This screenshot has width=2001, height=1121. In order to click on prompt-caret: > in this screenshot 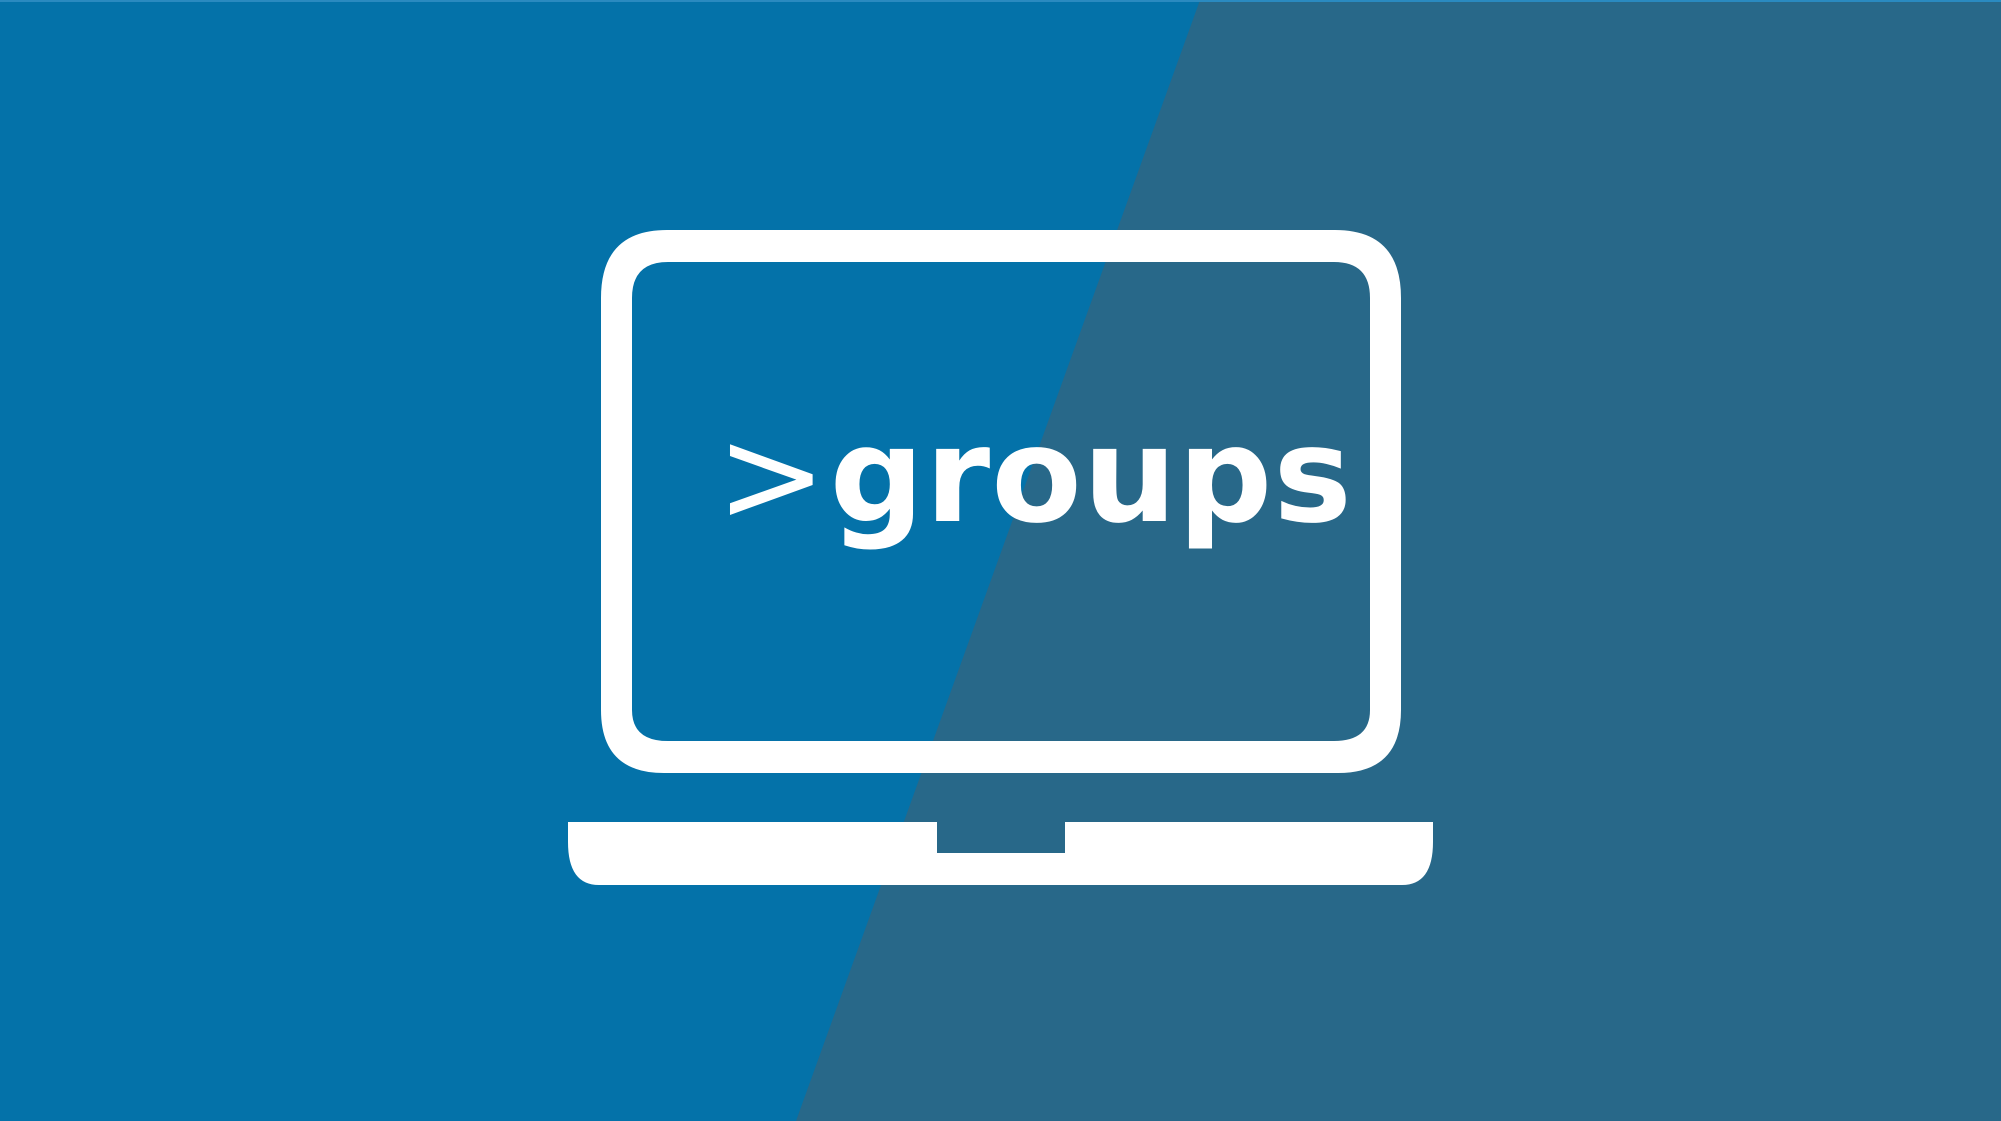, I will do `click(772, 476)`.